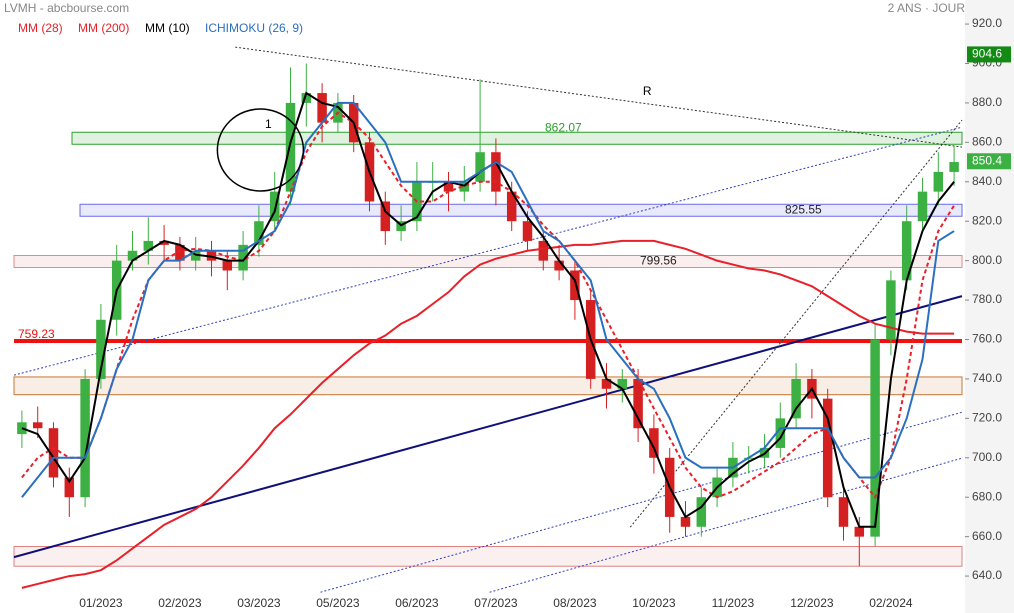 The height and width of the screenshot is (613, 1014). What do you see at coordinates (987, 418) in the screenshot?
I see `y-tick-label: 720.0` at bounding box center [987, 418].